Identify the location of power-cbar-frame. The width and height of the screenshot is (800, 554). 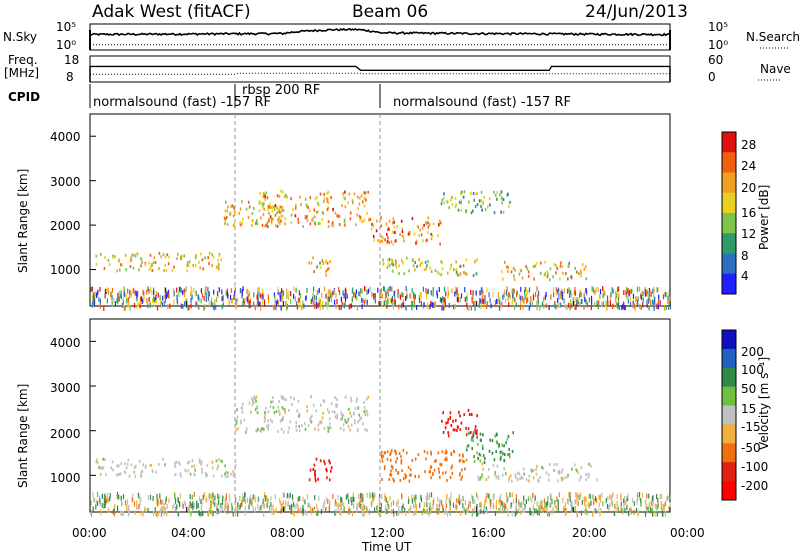
(729, 213).